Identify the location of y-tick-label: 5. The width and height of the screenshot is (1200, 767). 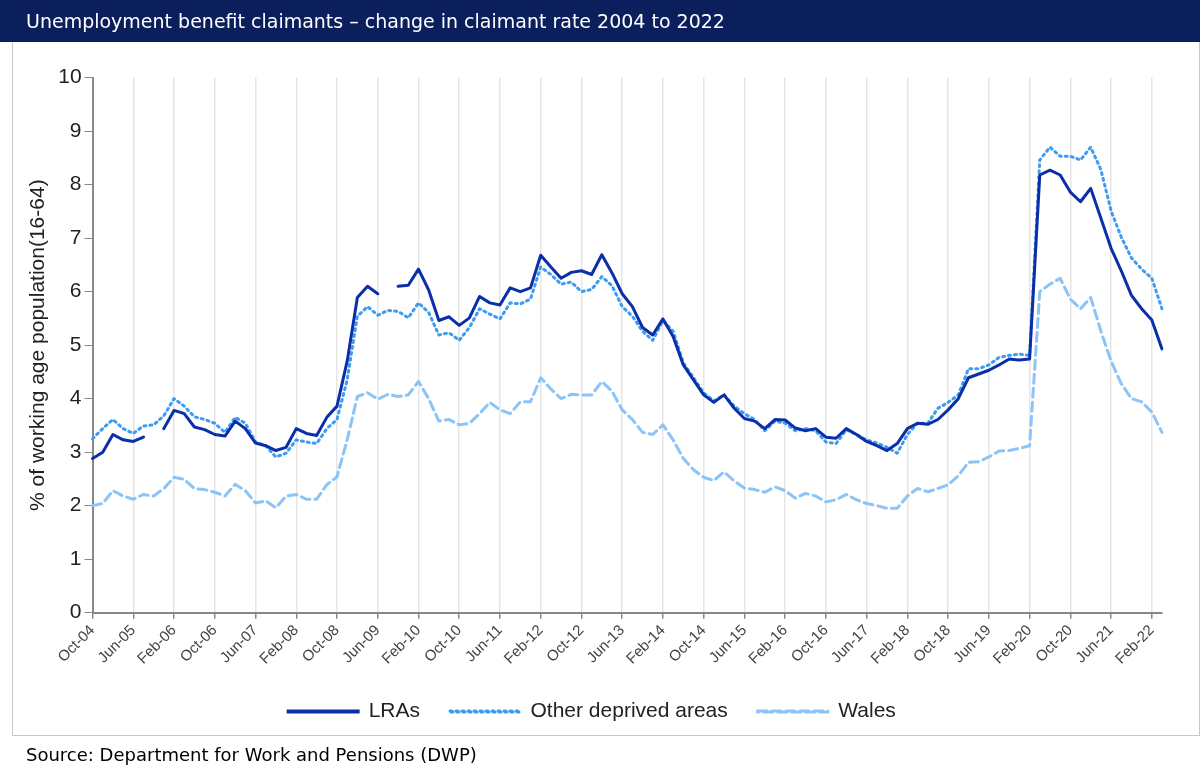
(75, 343).